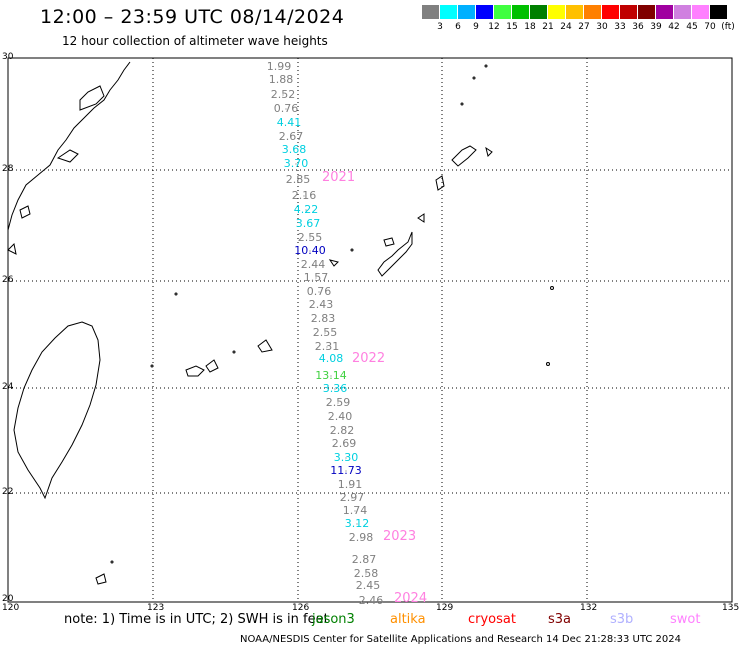  I want to click on satellite-name: s3b, so click(622, 619).